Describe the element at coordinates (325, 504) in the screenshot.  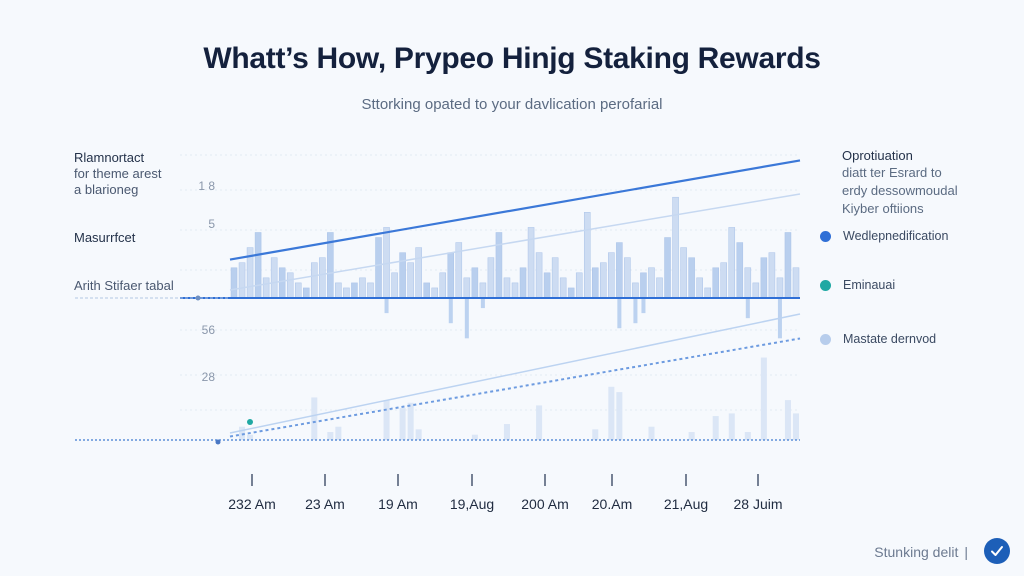
I see `x-tick-label-1: 23 Am` at that location.